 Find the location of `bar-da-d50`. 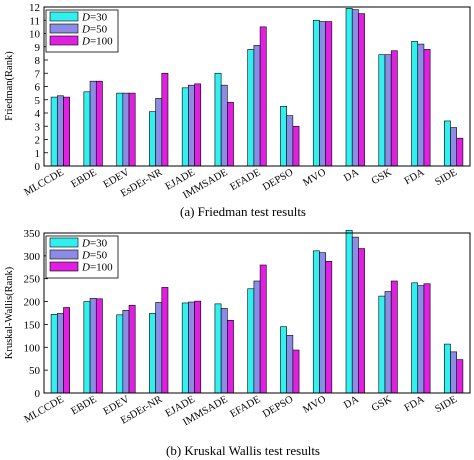

bar-da-d50 is located at coordinates (355, 315).